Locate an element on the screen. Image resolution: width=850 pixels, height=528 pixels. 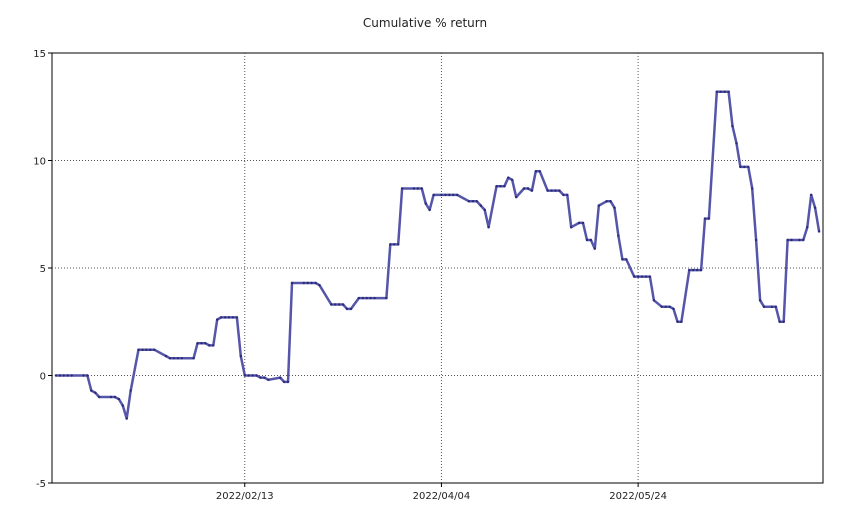
y-tick-label: 0 is located at coordinates (43, 377).